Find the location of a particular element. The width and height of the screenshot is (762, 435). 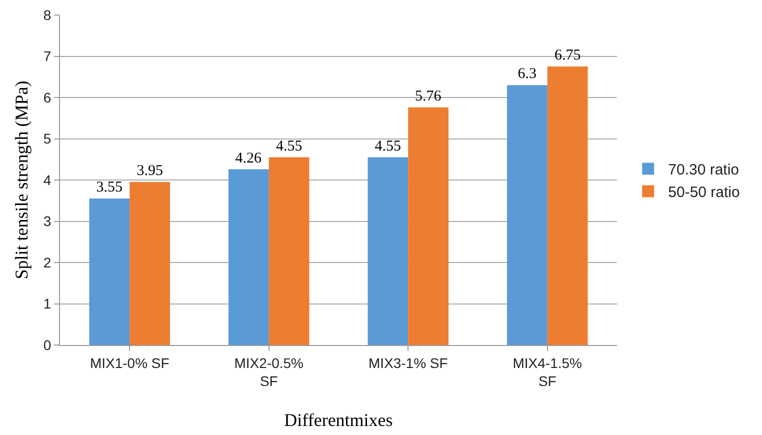

y-tick-label: 4 is located at coordinates (47, 180).